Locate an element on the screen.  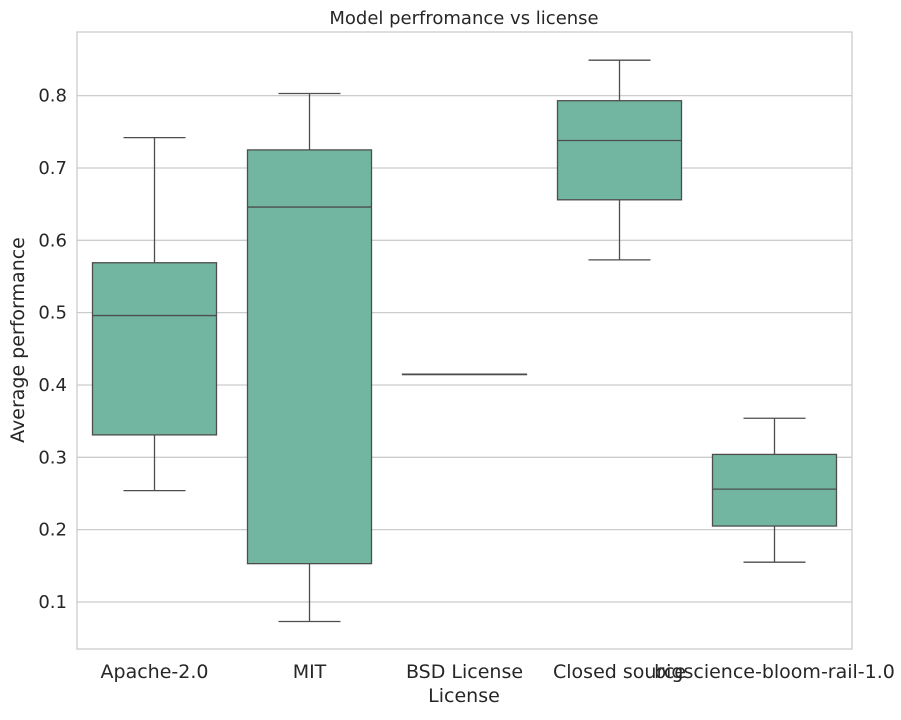
x-tick-label: bigscience-bloom-rail-1.0 is located at coordinates (774, 672).